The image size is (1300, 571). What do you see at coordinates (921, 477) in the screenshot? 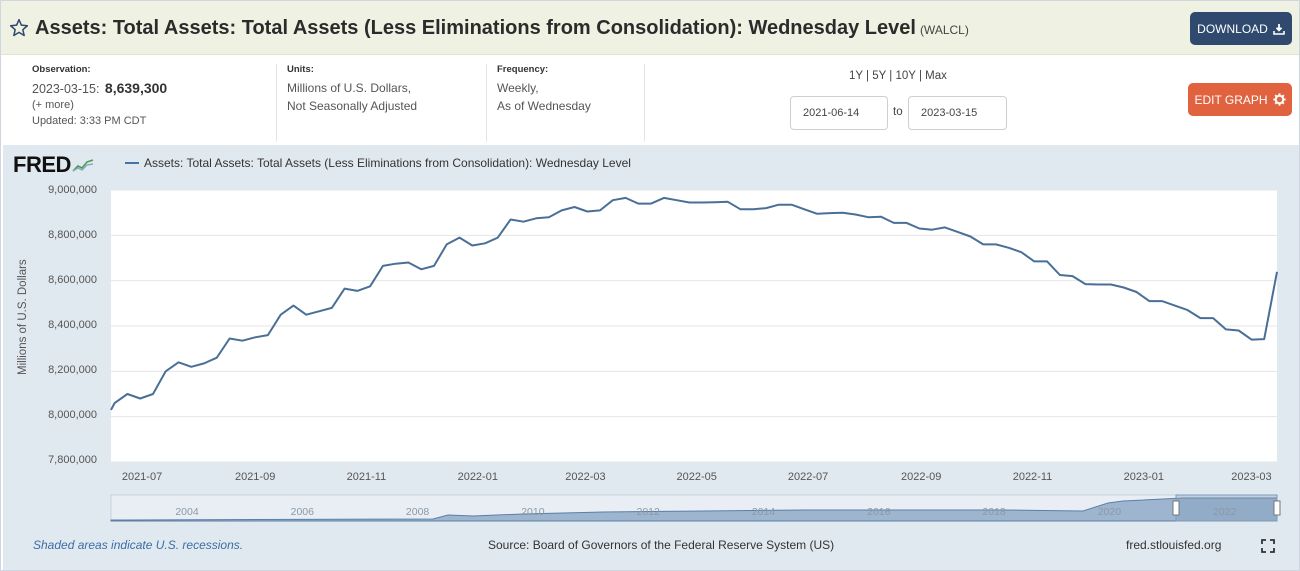
I see `x-tick-label: 2022-09` at bounding box center [921, 477].